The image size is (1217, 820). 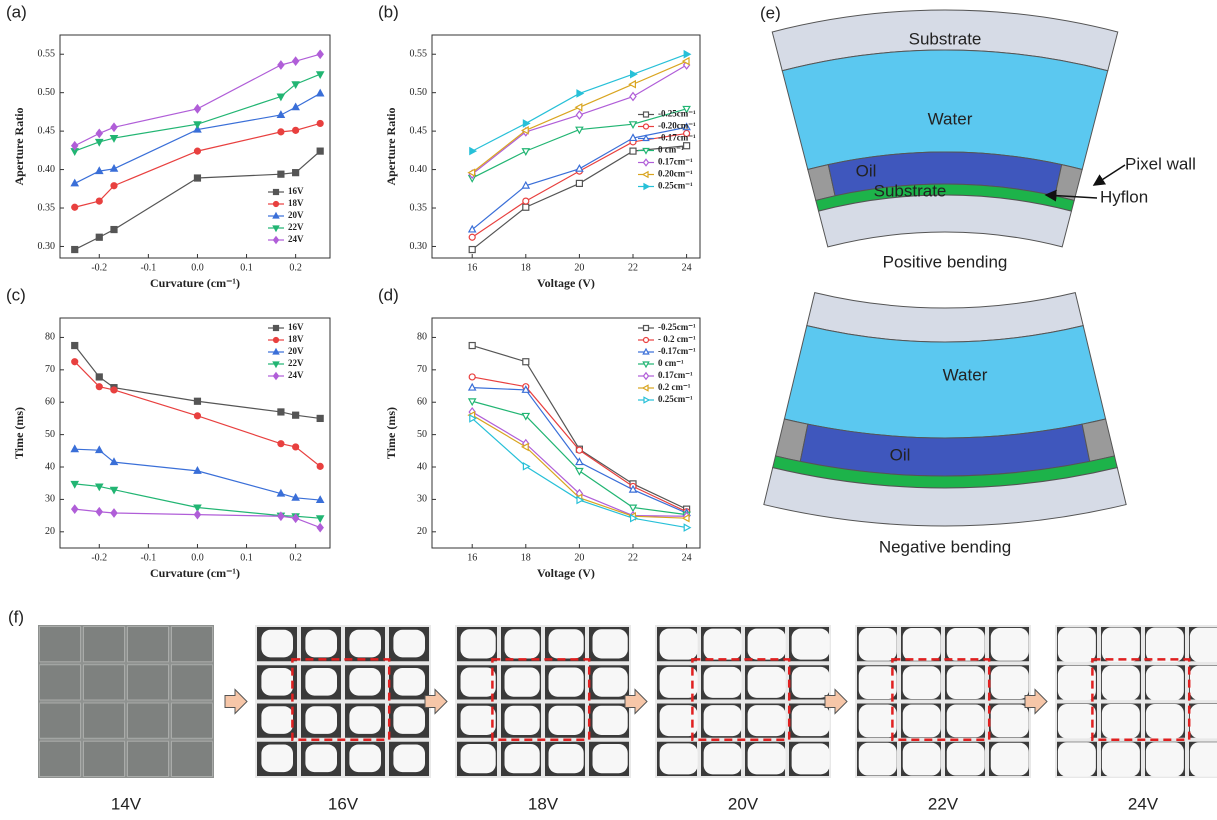 What do you see at coordinates (945, 221) in the screenshot?
I see `layer` at bounding box center [945, 221].